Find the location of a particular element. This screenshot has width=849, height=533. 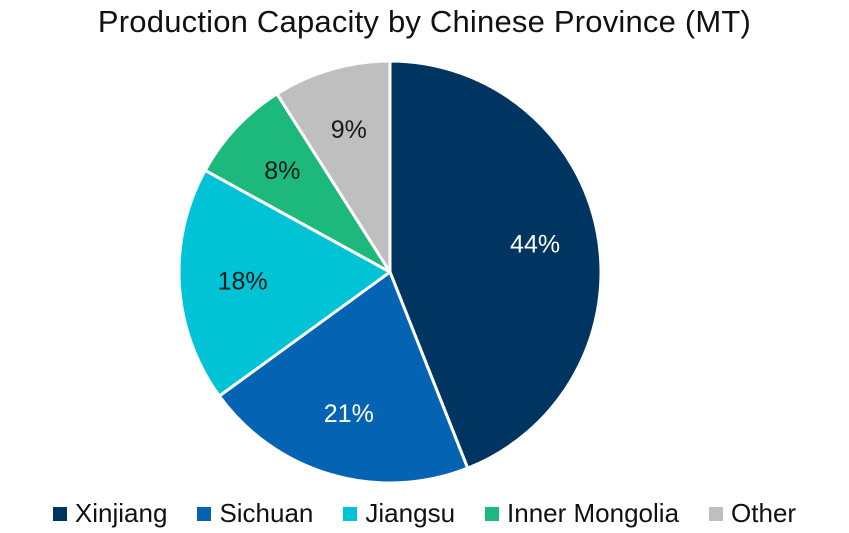

pie-slice-other is located at coordinates (333, 166).